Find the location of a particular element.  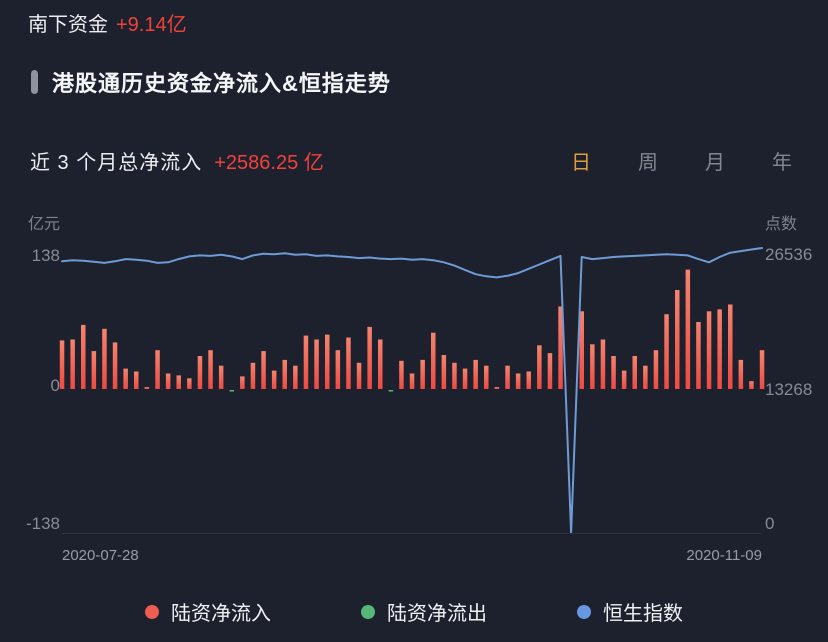

legend-item-inflow: 陆资净流入 is located at coordinates (208, 611).